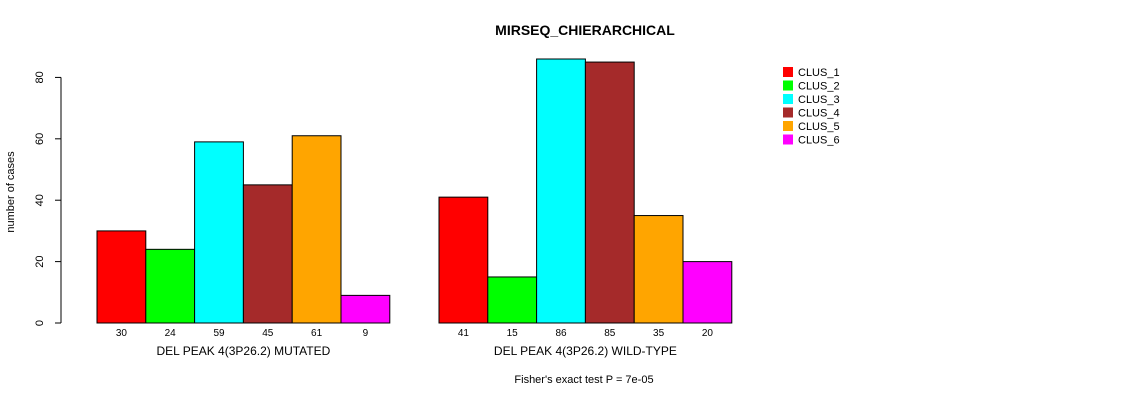 The width and height of the screenshot is (1140, 400). I want to click on bar-count-label: 24, so click(171, 333).